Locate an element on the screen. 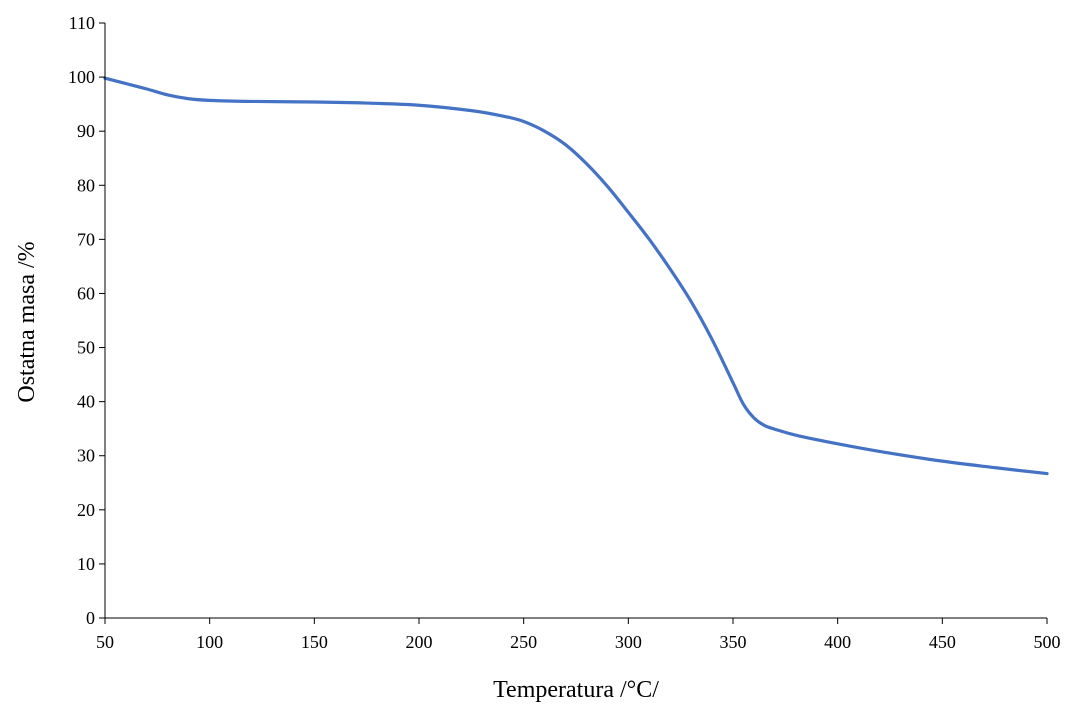  y-tick-label: 110 is located at coordinates (82, 23).